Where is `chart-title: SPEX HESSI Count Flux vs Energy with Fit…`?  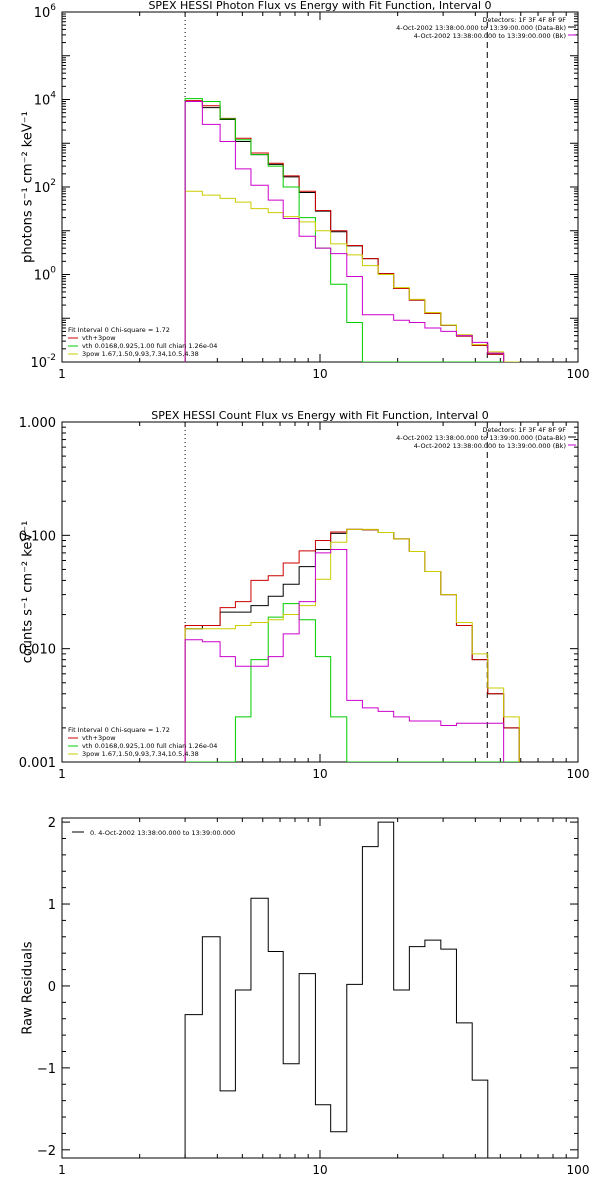 chart-title: SPEX HESSI Count Flux vs Energy with Fit… is located at coordinates (319, 415).